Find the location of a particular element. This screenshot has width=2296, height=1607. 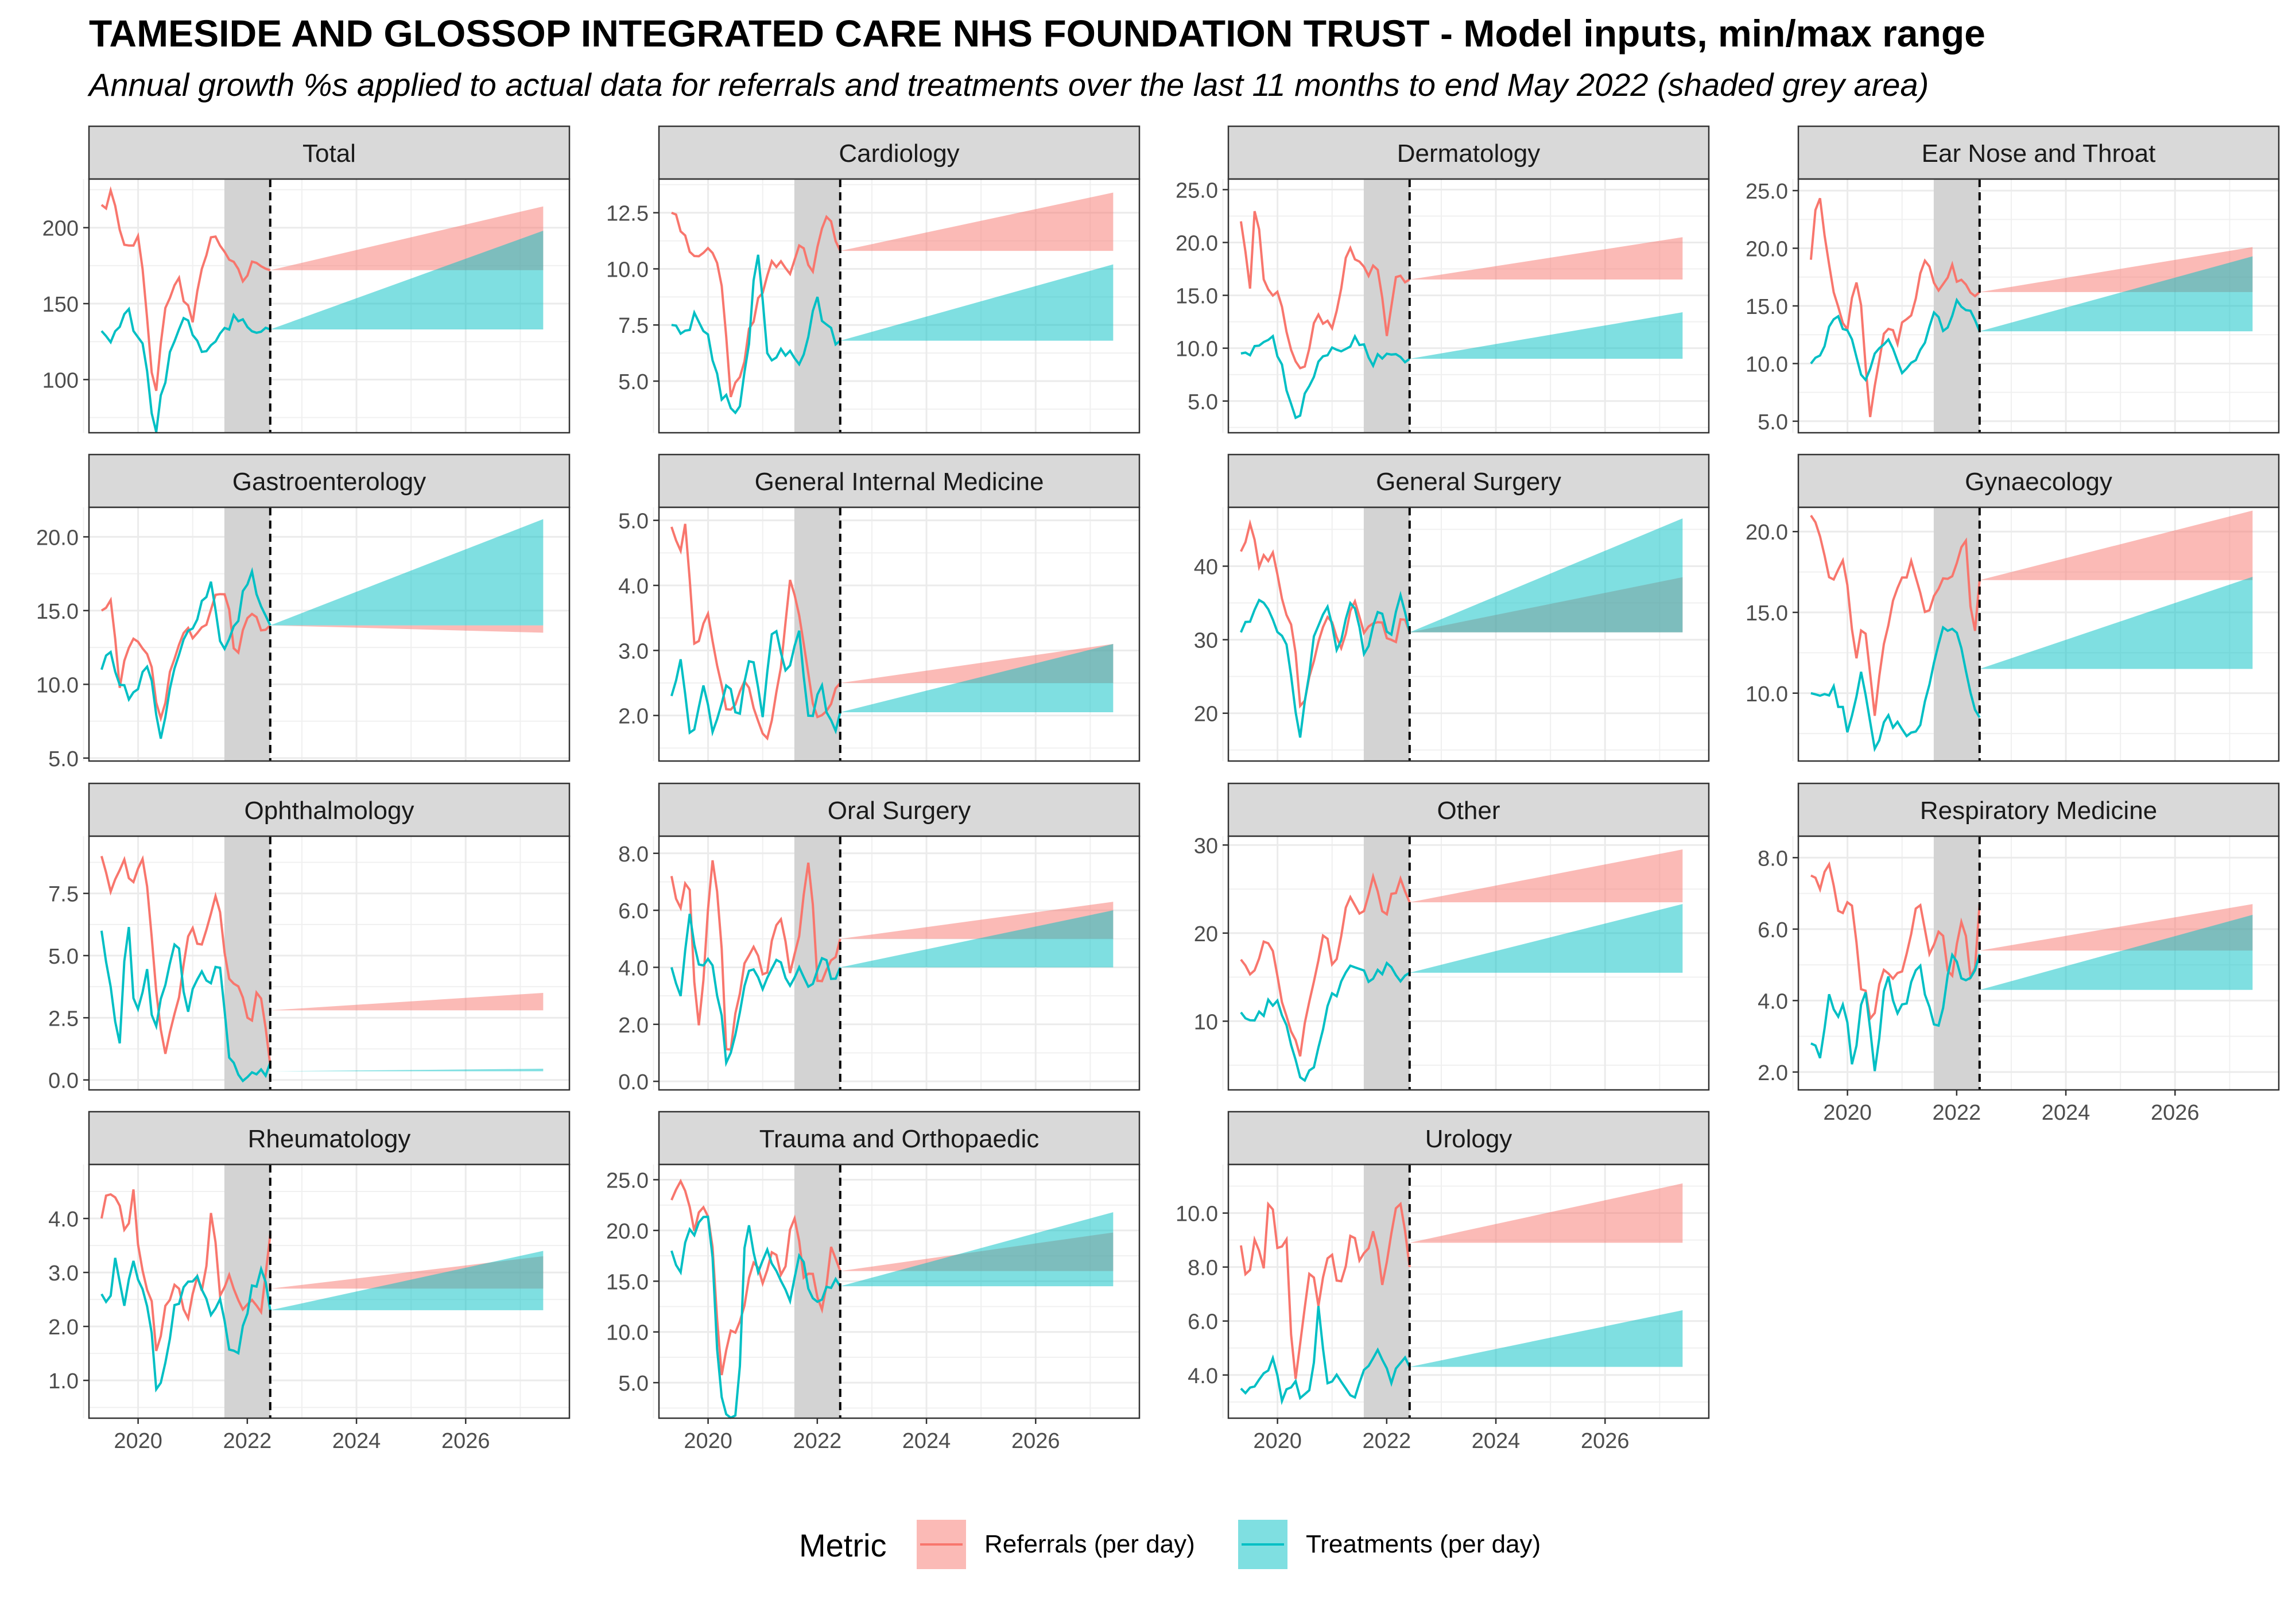

x-tick-label: 2026 is located at coordinates (1035, 1441).